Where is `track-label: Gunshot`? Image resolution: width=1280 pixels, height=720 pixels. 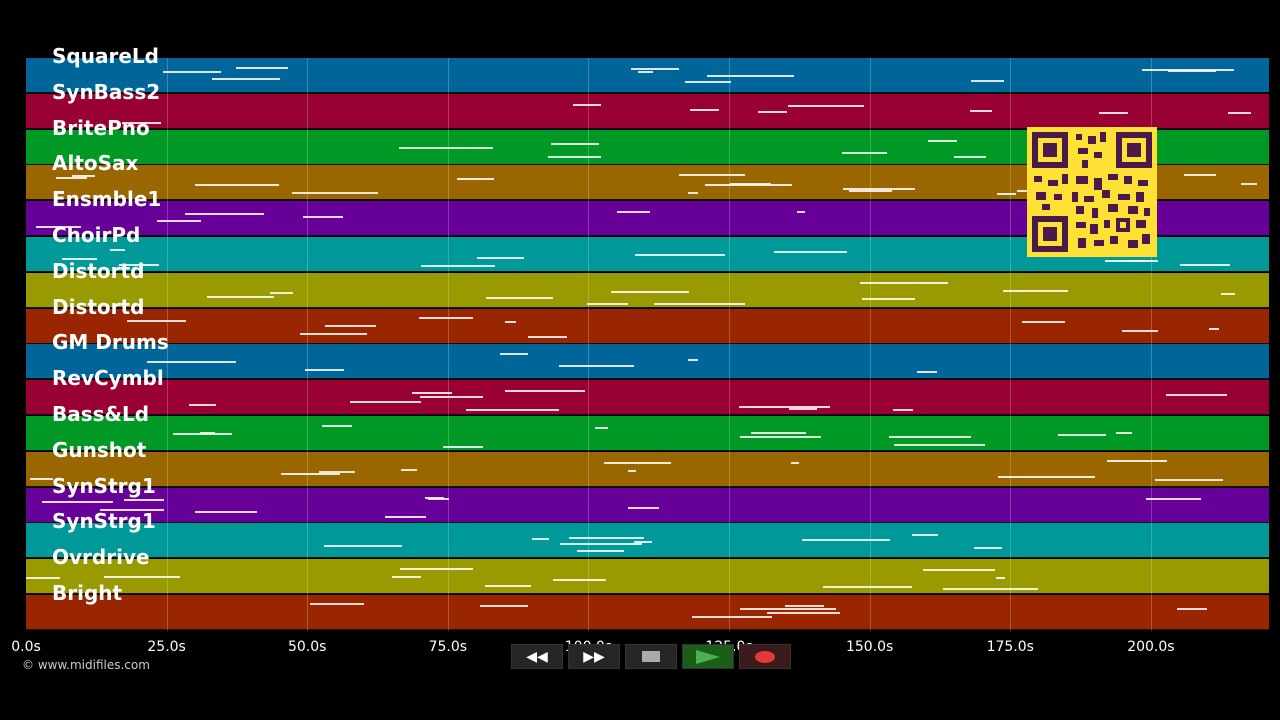
track-label: Gunshot is located at coordinates (99, 449).